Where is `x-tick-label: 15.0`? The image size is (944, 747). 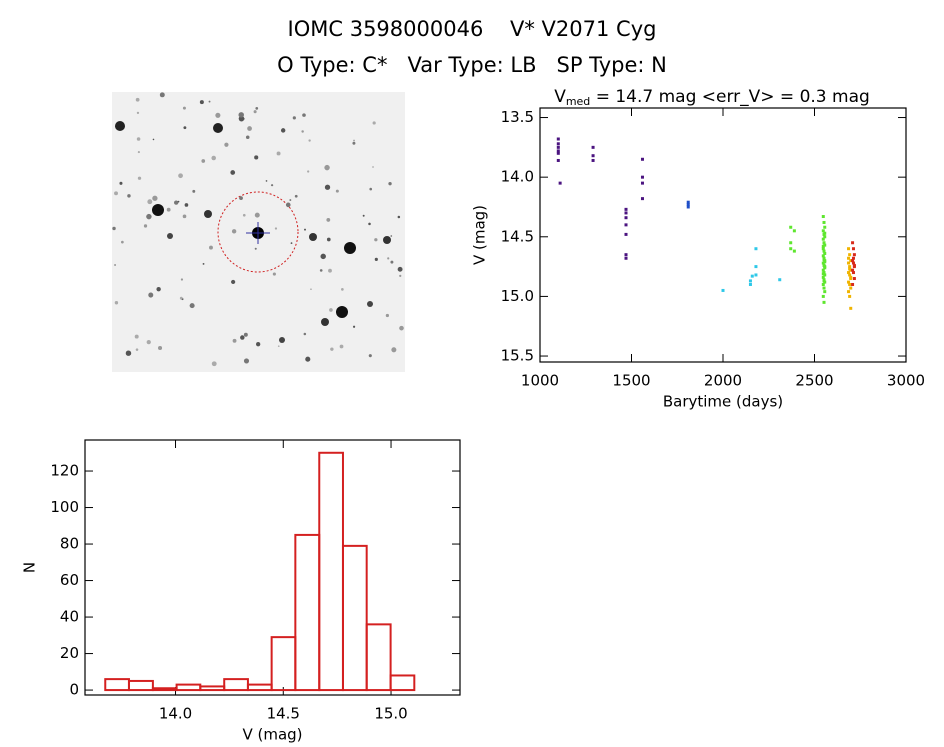 x-tick-label: 15.0 is located at coordinates (390, 714).